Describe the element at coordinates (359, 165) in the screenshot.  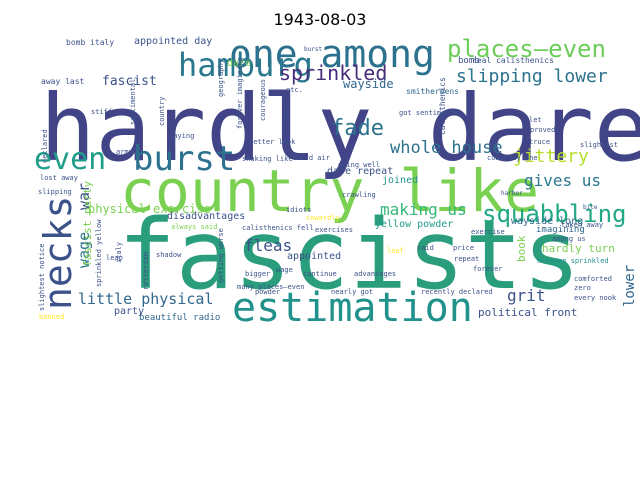
I see `word-going-well: going well` at that location.